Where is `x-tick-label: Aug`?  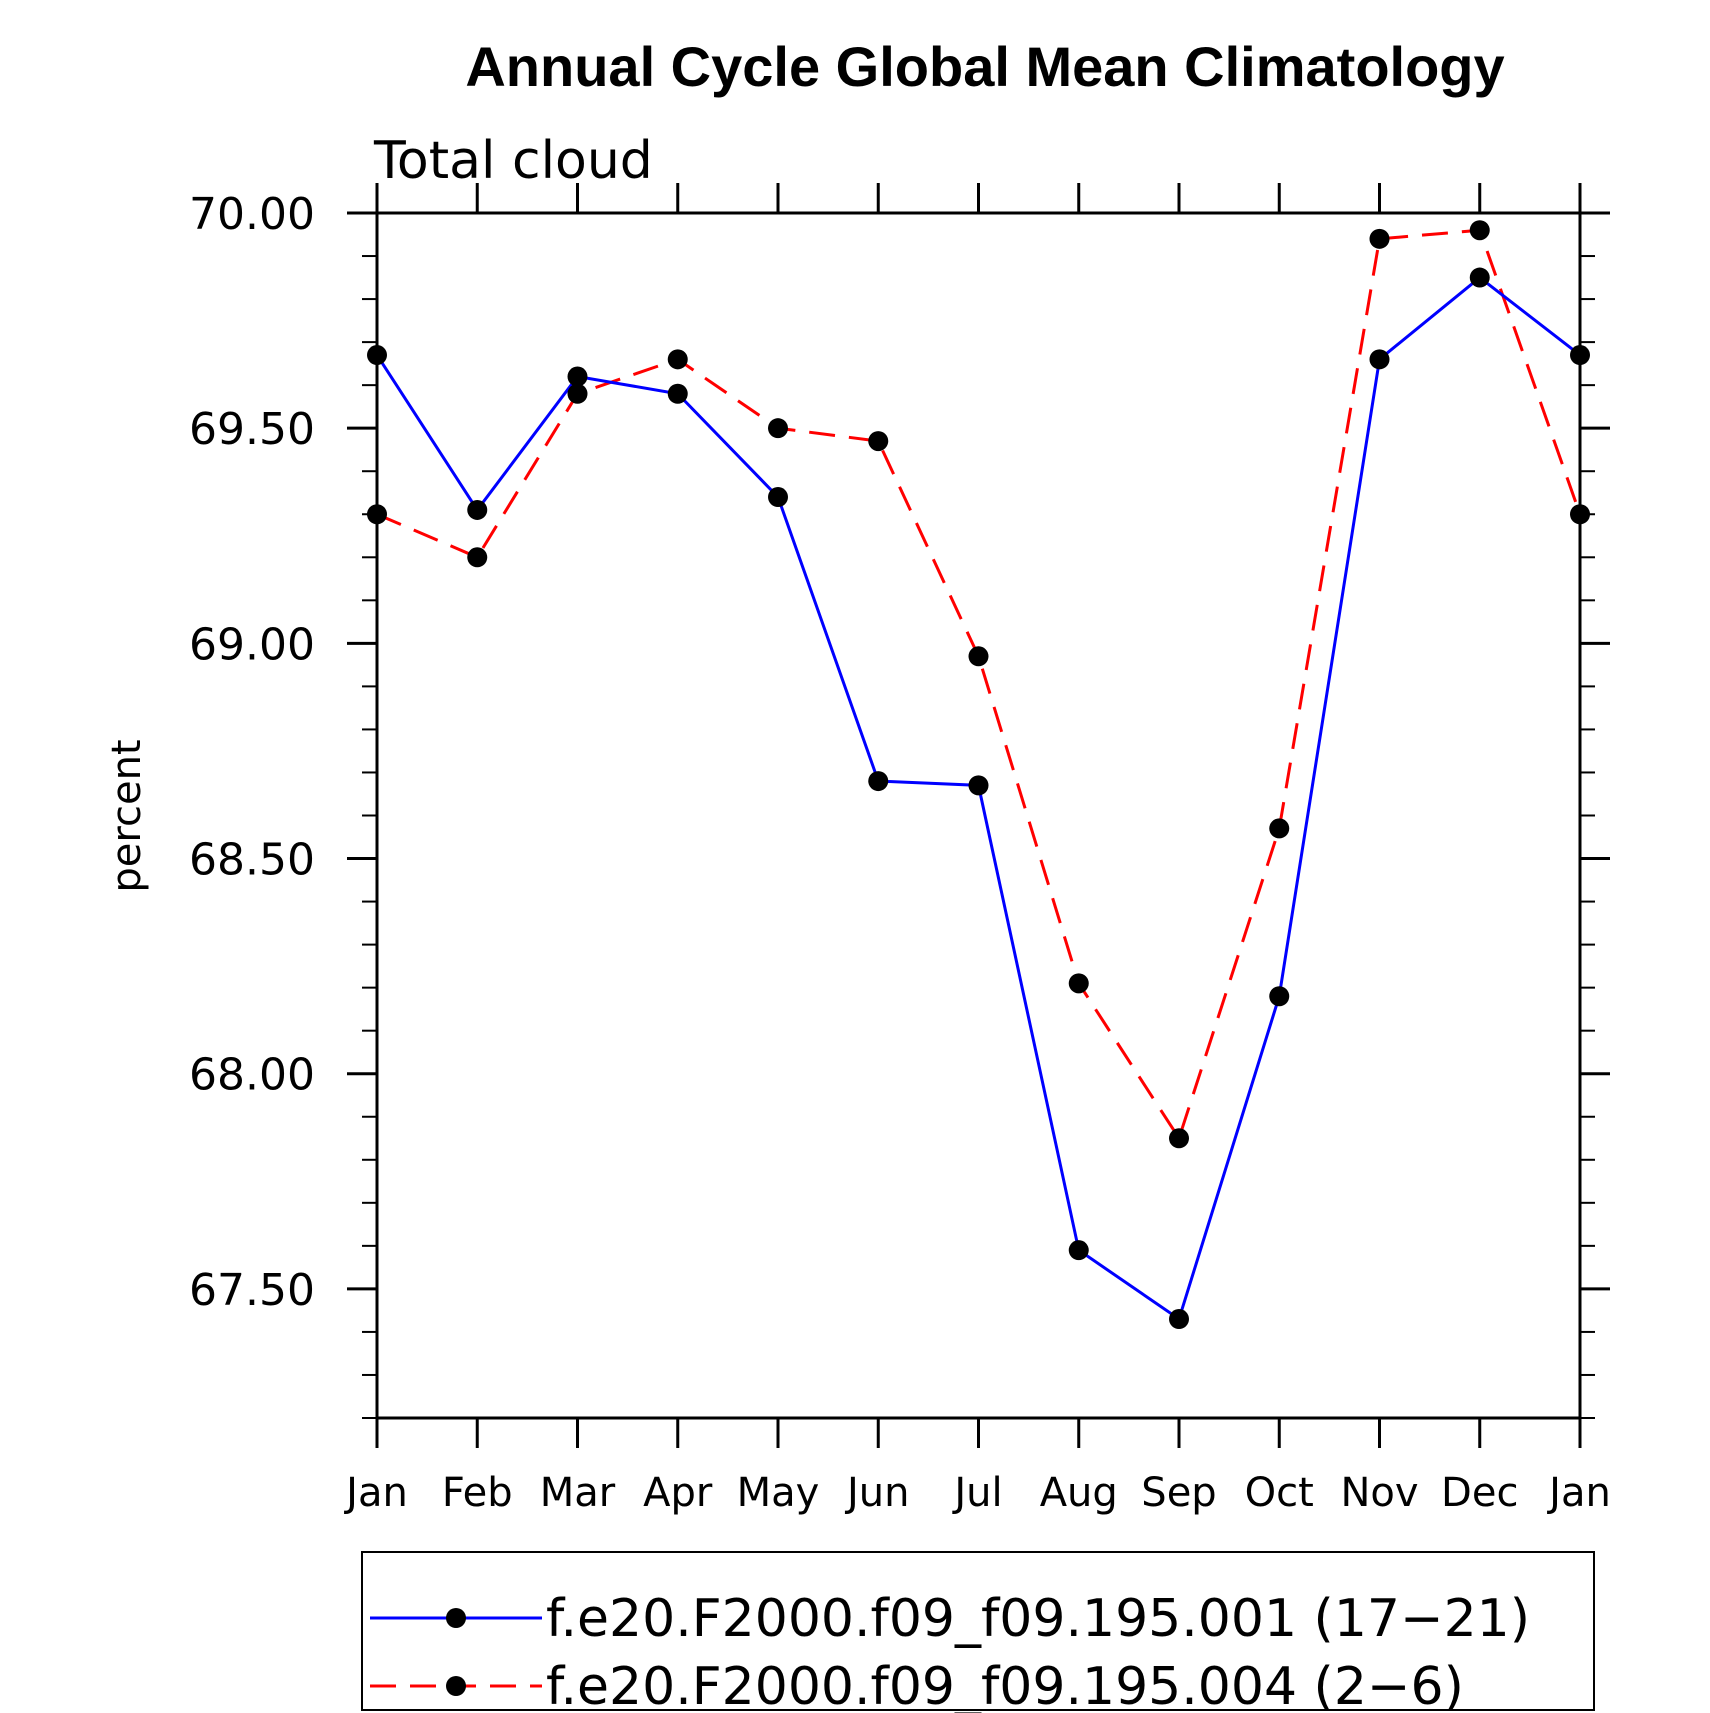 x-tick-label: Aug is located at coordinates (1079, 1493).